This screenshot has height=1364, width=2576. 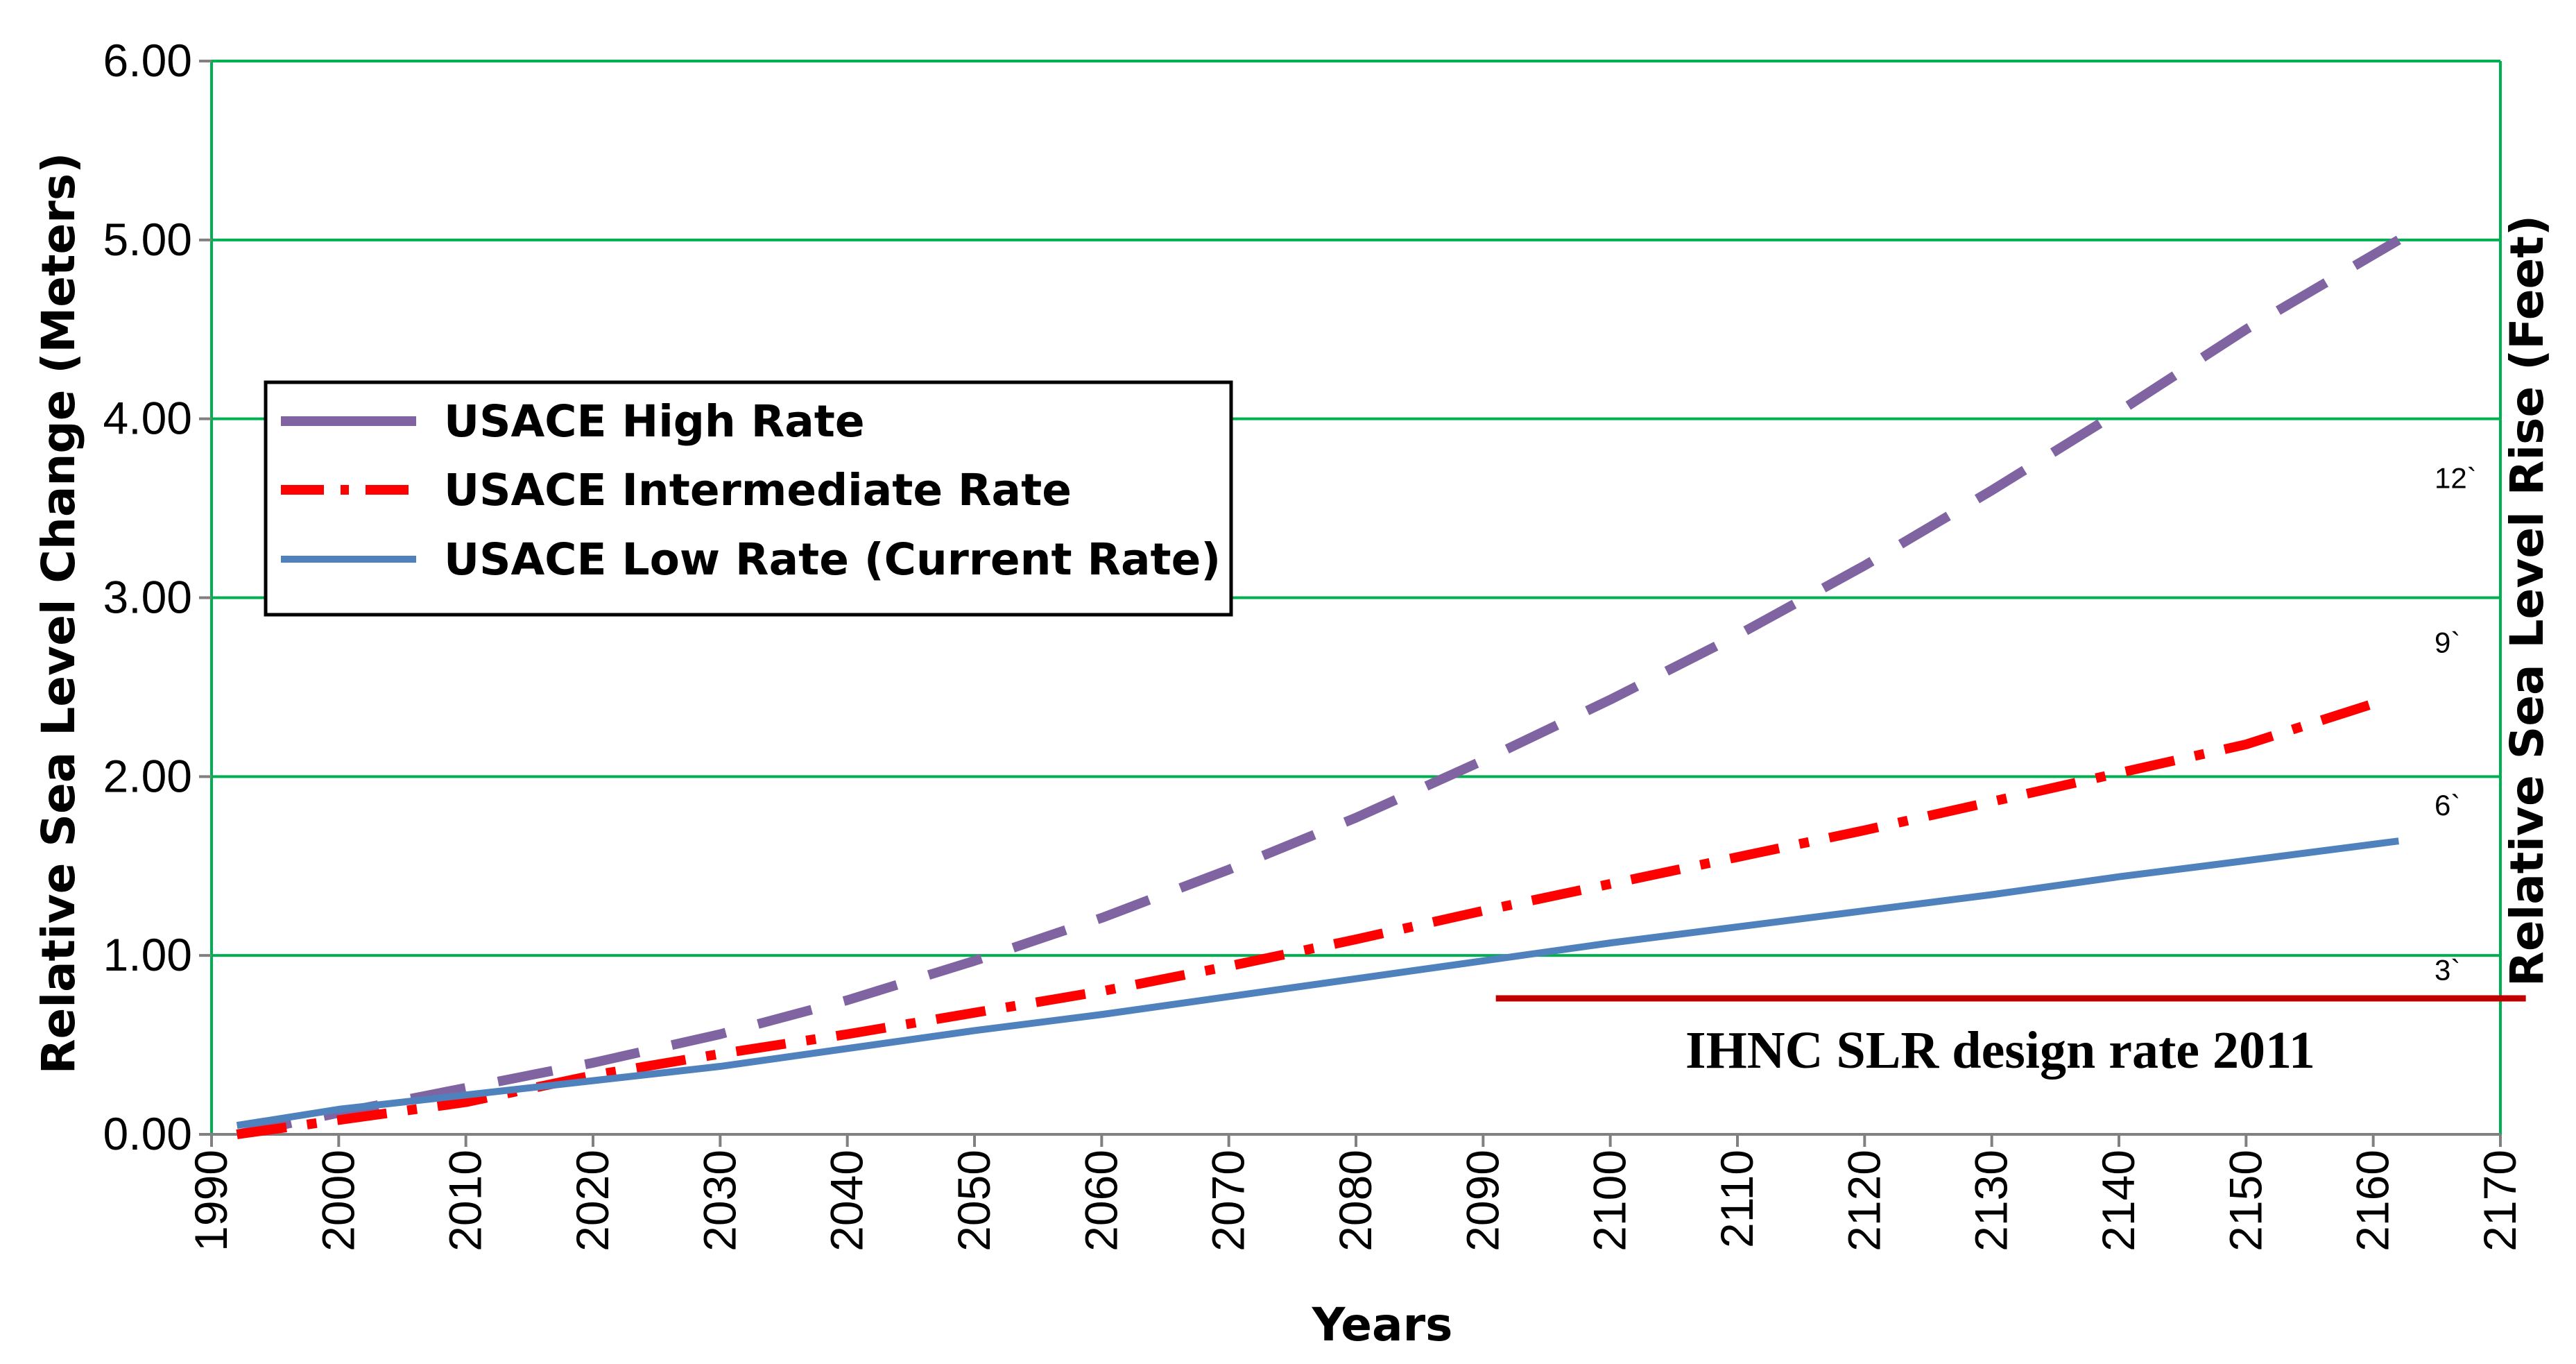 I want to click on y-tick-label: 1.00, so click(x=147, y=954).